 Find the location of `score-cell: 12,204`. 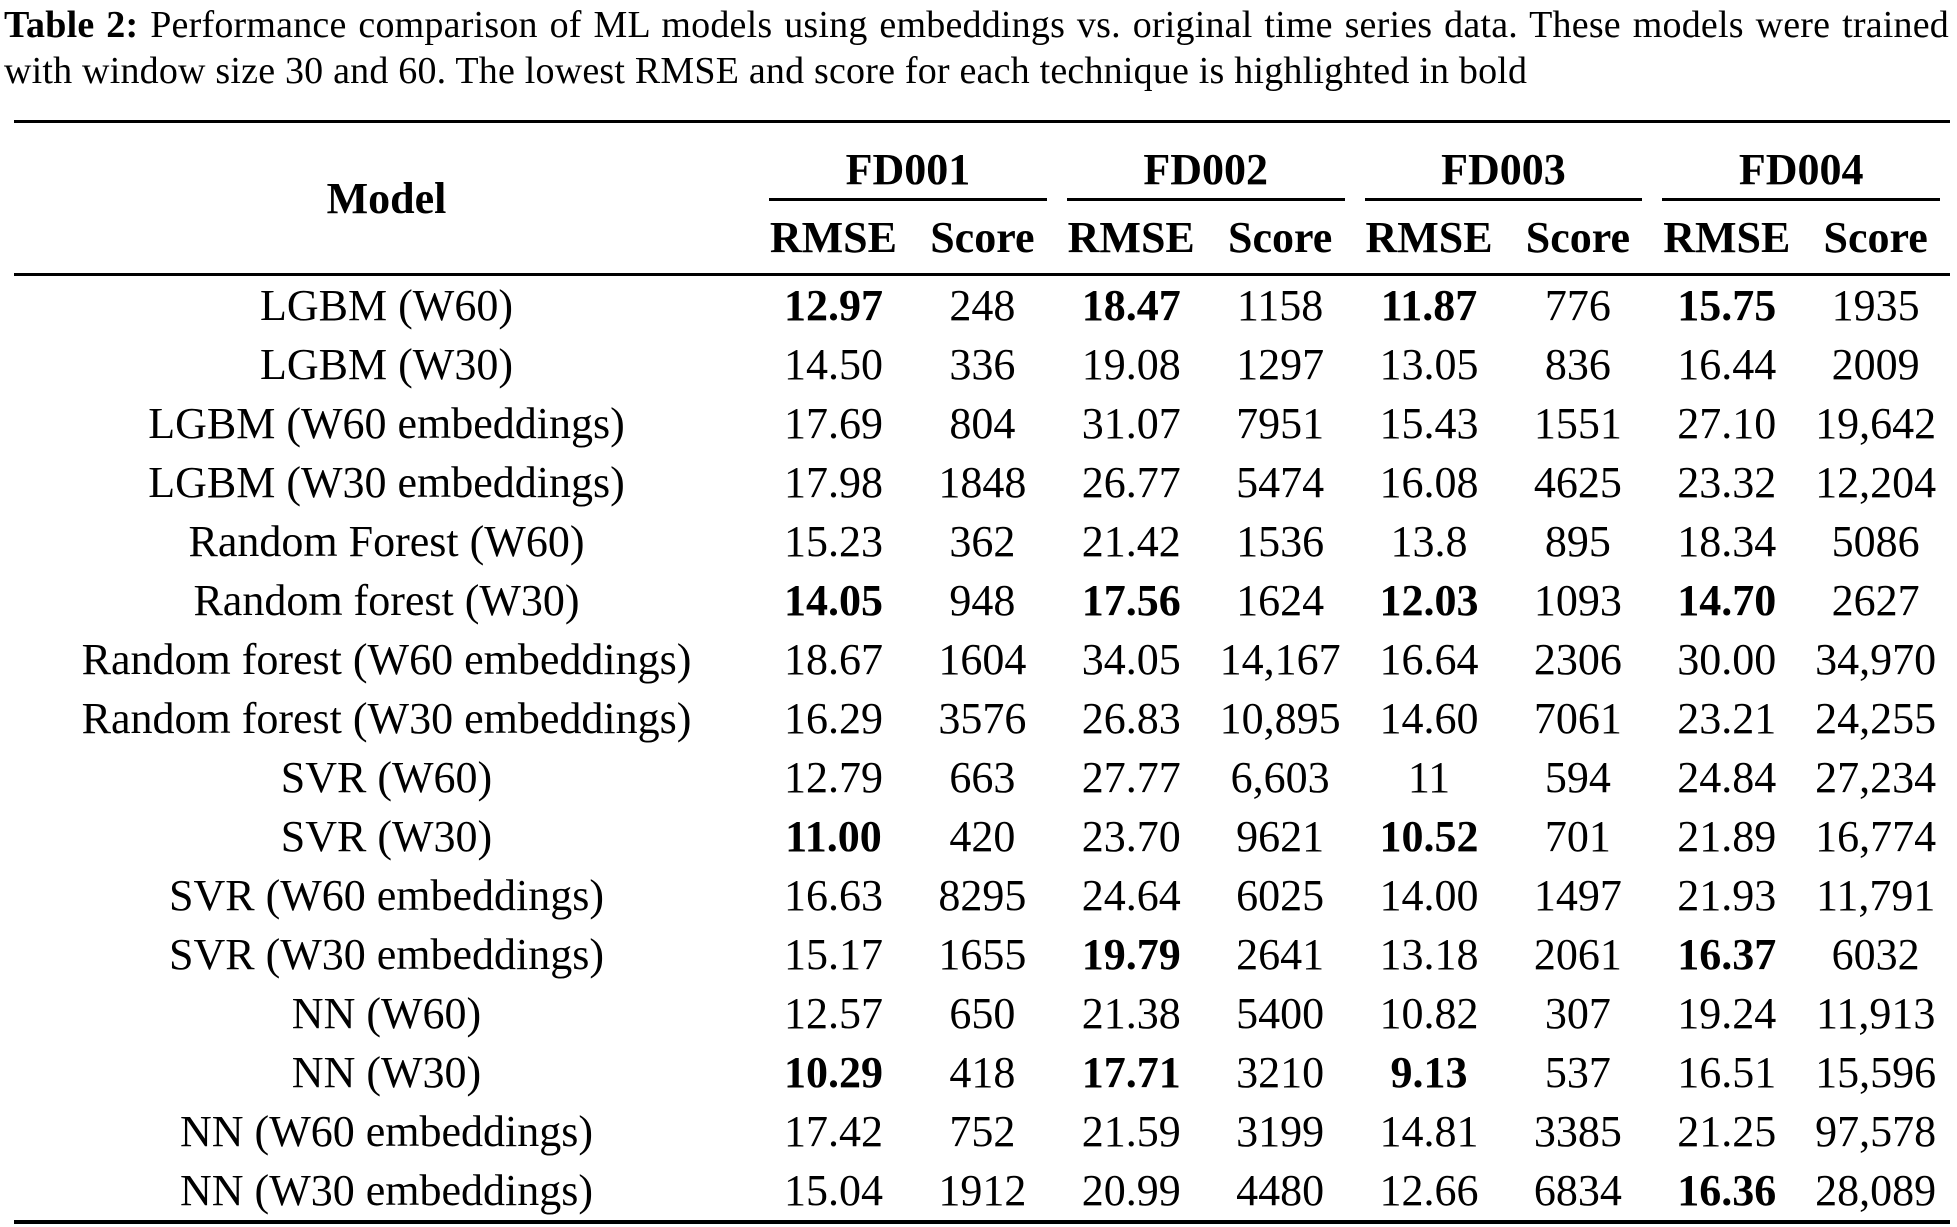

score-cell: 12,204 is located at coordinates (1876, 482).